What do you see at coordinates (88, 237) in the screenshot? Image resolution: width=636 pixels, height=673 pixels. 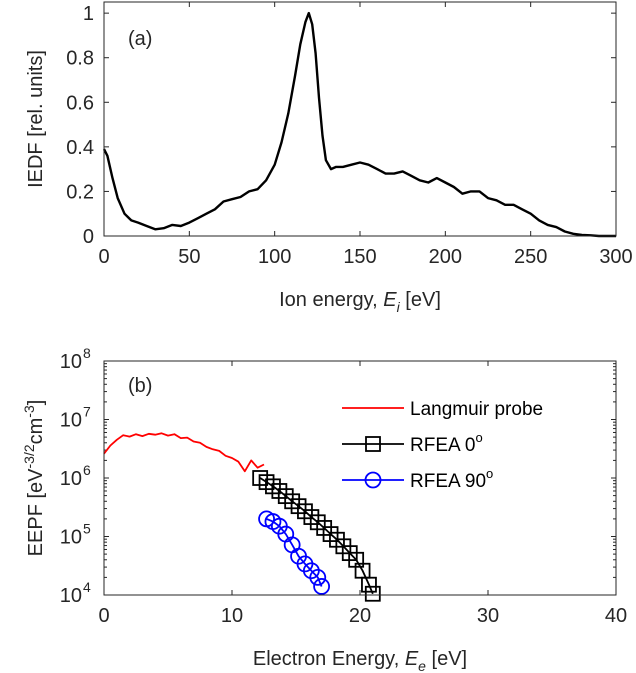 I see `panel-a-y-tick-label: 0` at bounding box center [88, 237].